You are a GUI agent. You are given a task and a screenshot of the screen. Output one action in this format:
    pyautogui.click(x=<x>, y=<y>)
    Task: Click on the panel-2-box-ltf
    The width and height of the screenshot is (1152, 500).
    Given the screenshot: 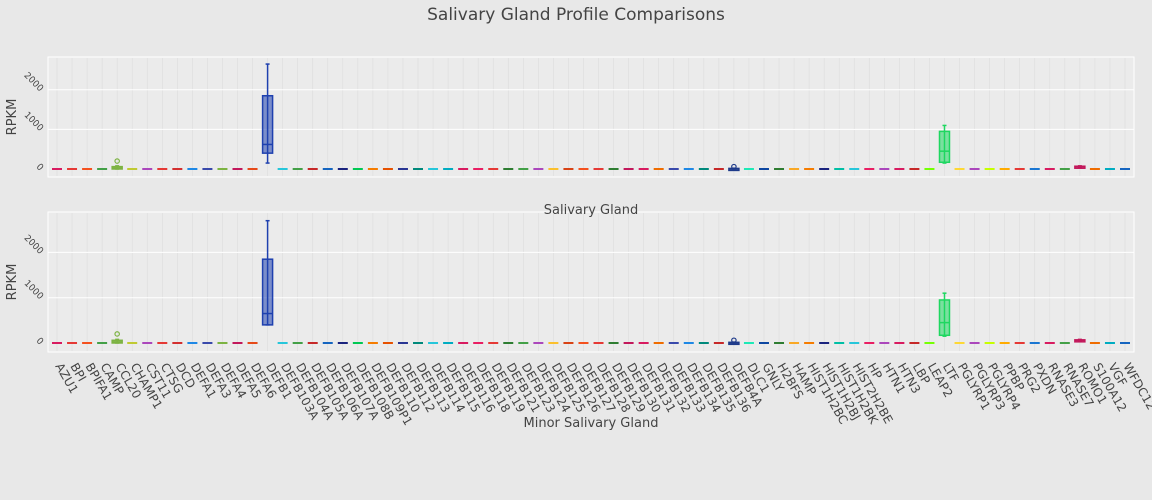 What is the action you would take?
    pyautogui.click(x=944, y=318)
    